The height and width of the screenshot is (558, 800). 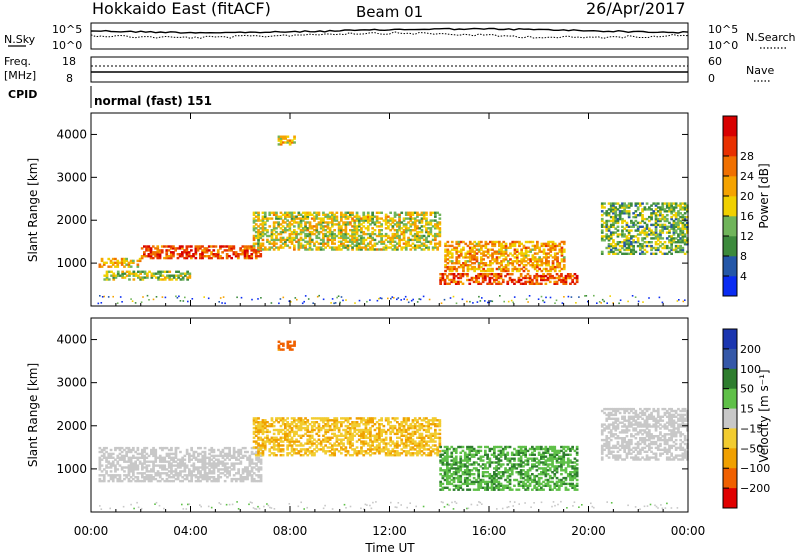 What do you see at coordinates (730, 126) in the screenshot?
I see `colorbar-swatch` at bounding box center [730, 126].